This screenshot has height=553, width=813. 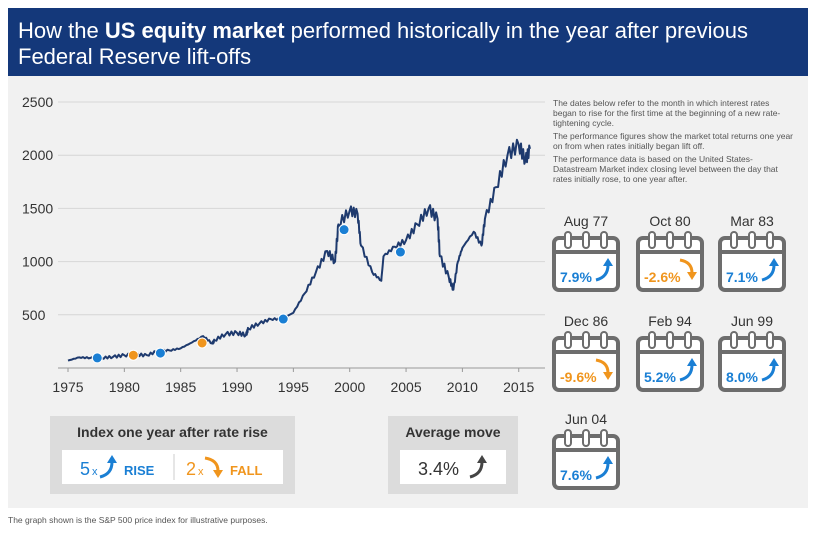 What do you see at coordinates (438, 469) in the screenshot?
I see `average-value: 3.4%` at bounding box center [438, 469].